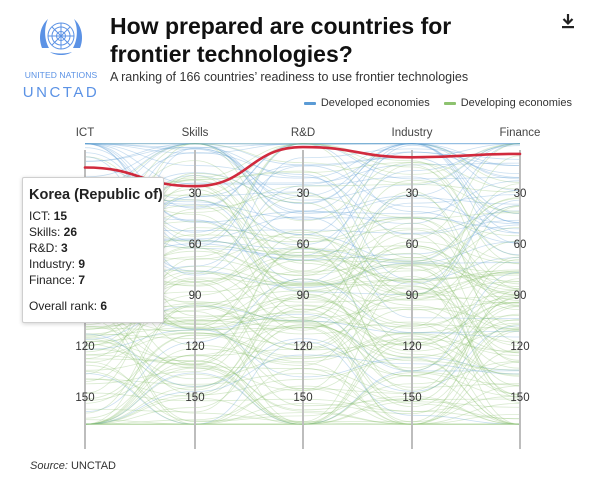  What do you see at coordinates (68, 306) in the screenshot?
I see `tooltip-overall-rank: Overall rank: 6` at bounding box center [68, 306].